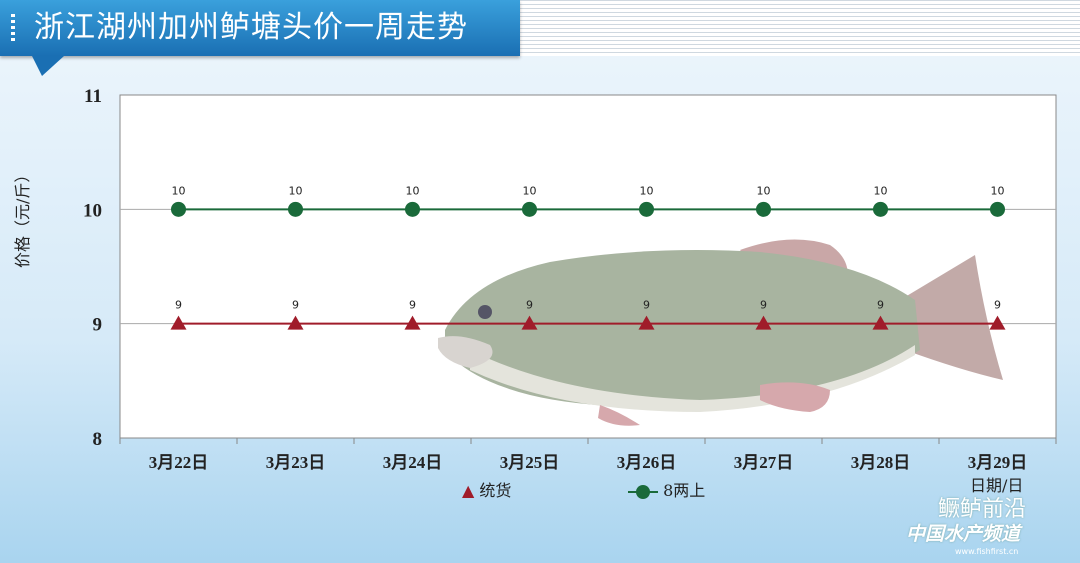  What do you see at coordinates (764, 462) in the screenshot?
I see `x-tick-label: 3月27日` at bounding box center [764, 462].